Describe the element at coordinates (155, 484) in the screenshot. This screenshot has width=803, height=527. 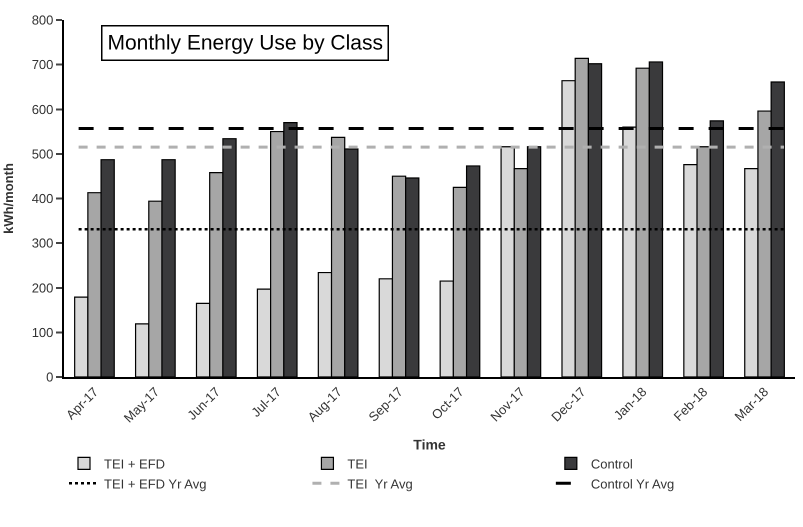
I see `legend-label: TEI + EFD Yr Avg` at that location.